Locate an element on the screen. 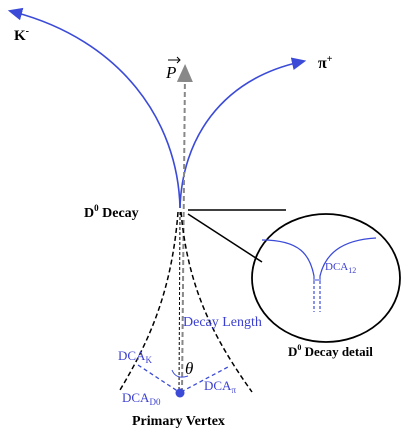 Image resolution: width=415 pixels, height=442 pixels. dca-d0-label: DCAD0 is located at coordinates (141, 398).